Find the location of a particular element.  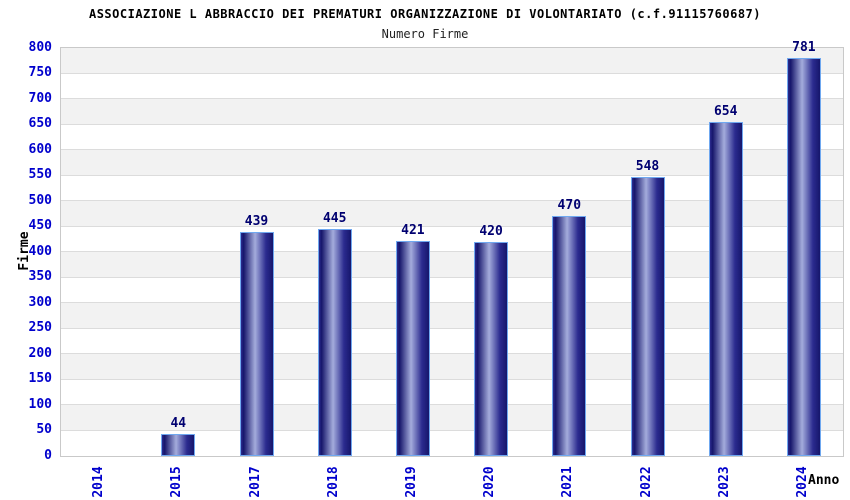

y-axis-tick-label: 550 is located at coordinates (40, 174).